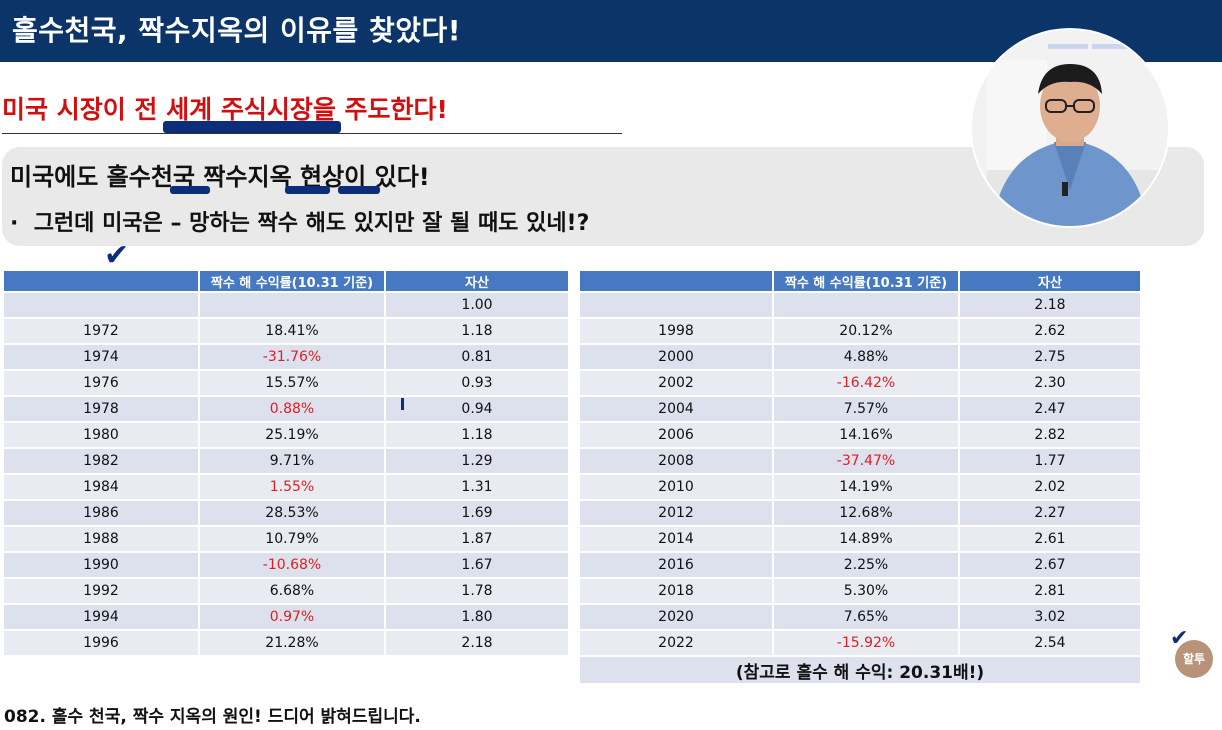  Describe the element at coordinates (1050, 591) in the screenshot. I see `asset-cell: 2.81` at that location.